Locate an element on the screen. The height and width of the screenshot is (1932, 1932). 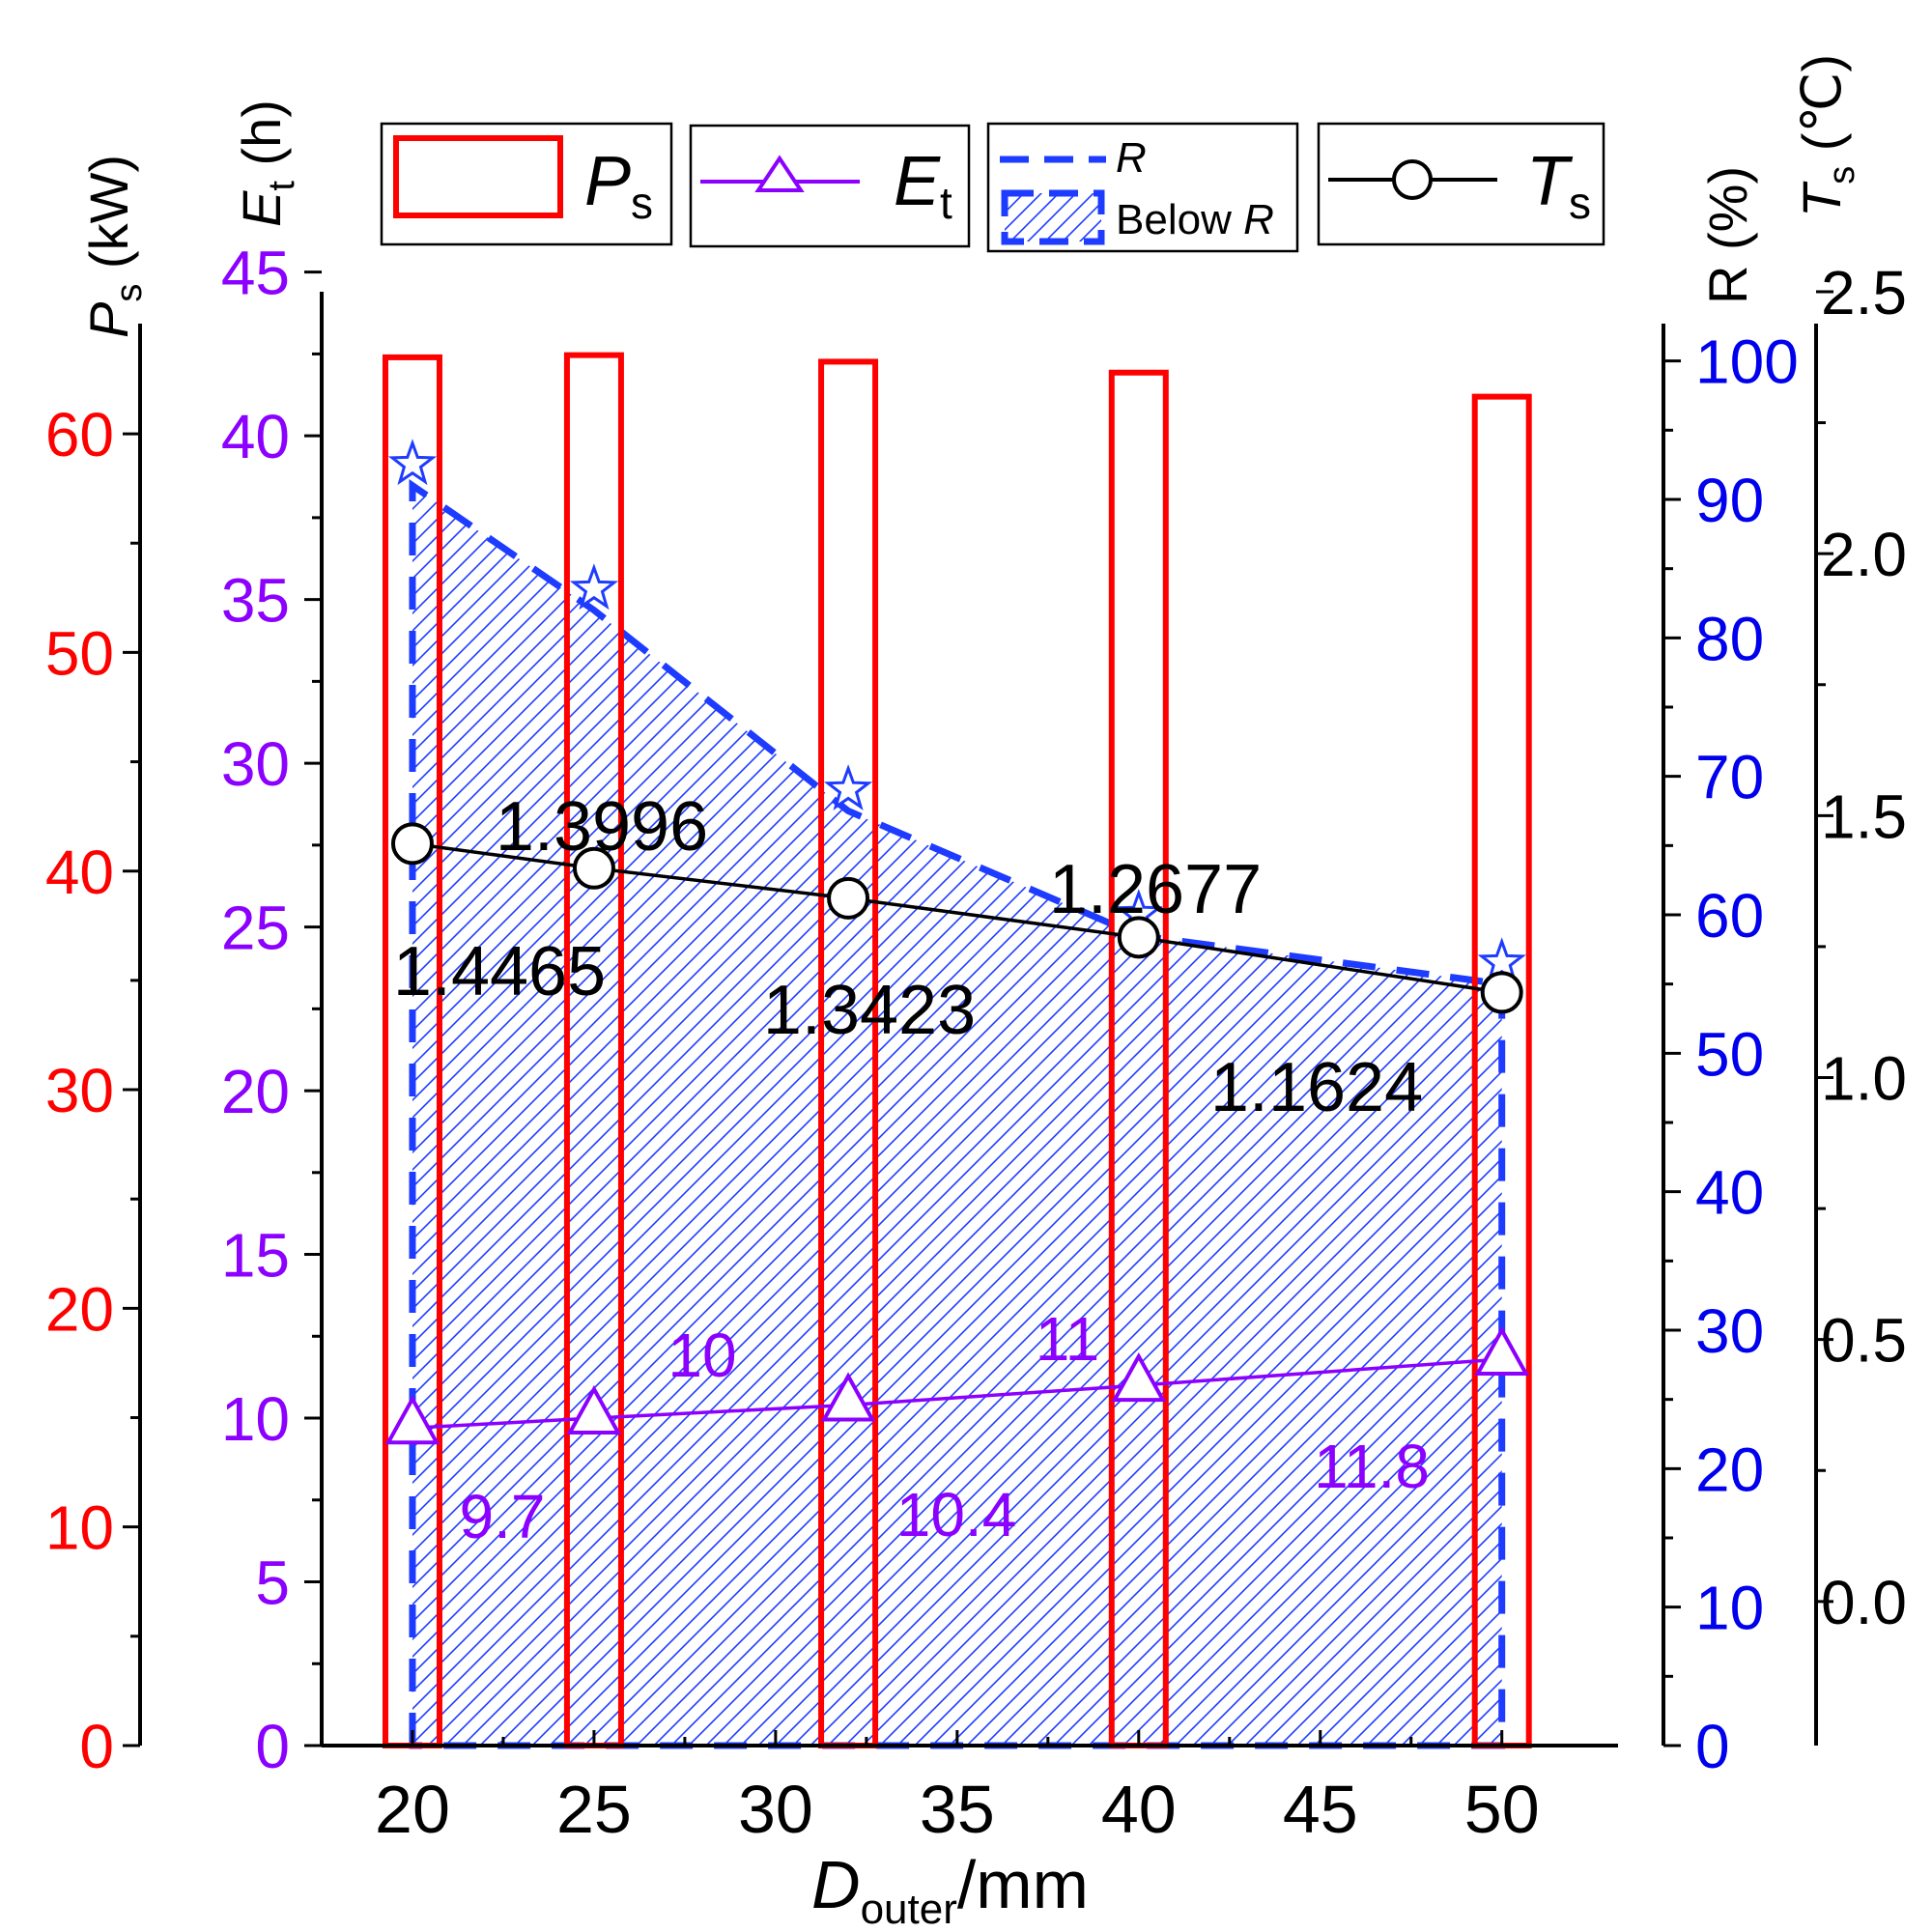
x-tick-label-0: 20 is located at coordinates (412, 1809).